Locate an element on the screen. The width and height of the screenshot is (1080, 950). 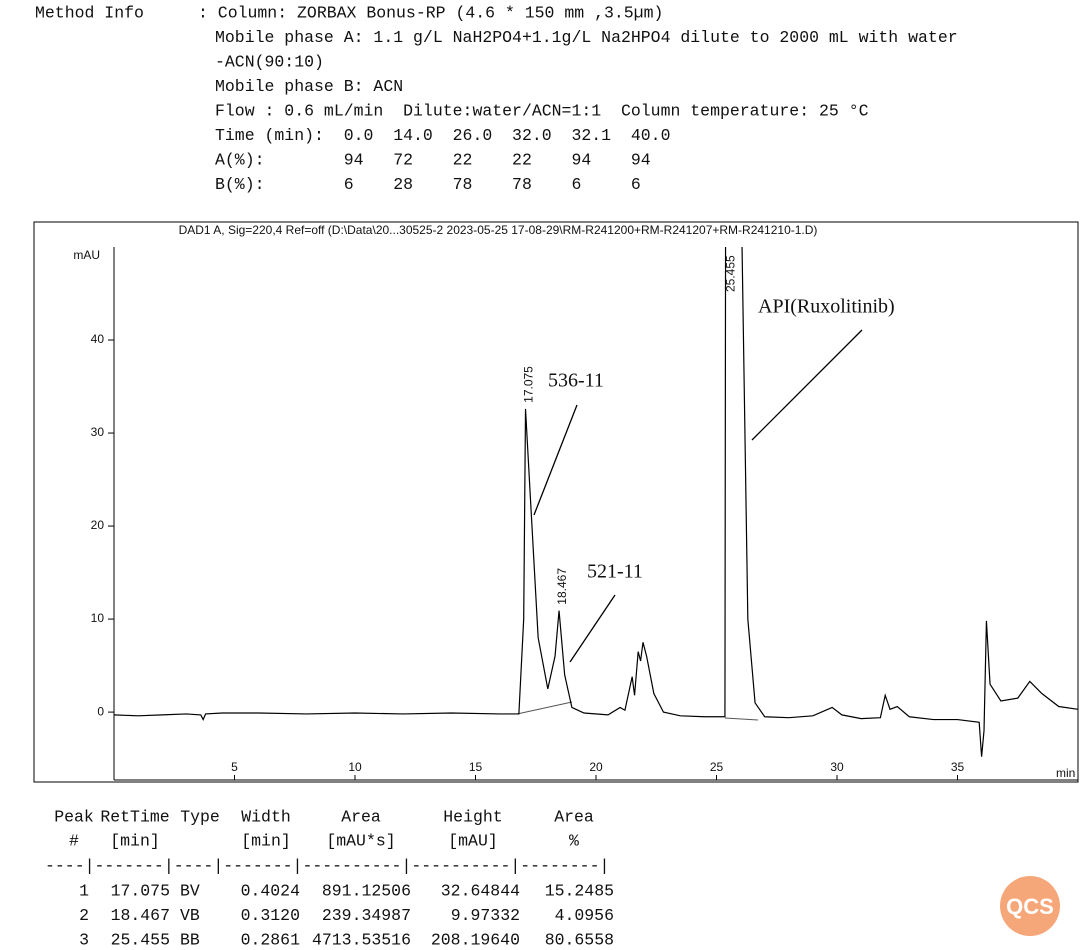
table-cell: 4.0956 is located at coordinates (584, 915).